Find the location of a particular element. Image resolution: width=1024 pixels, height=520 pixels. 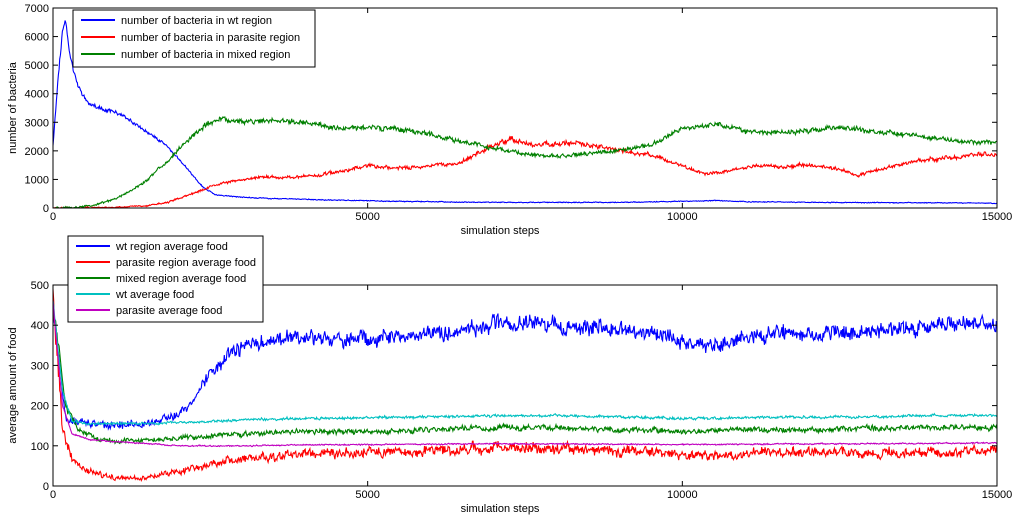

legend-label-2: number of bacteria in parasite region is located at coordinates (210, 38).